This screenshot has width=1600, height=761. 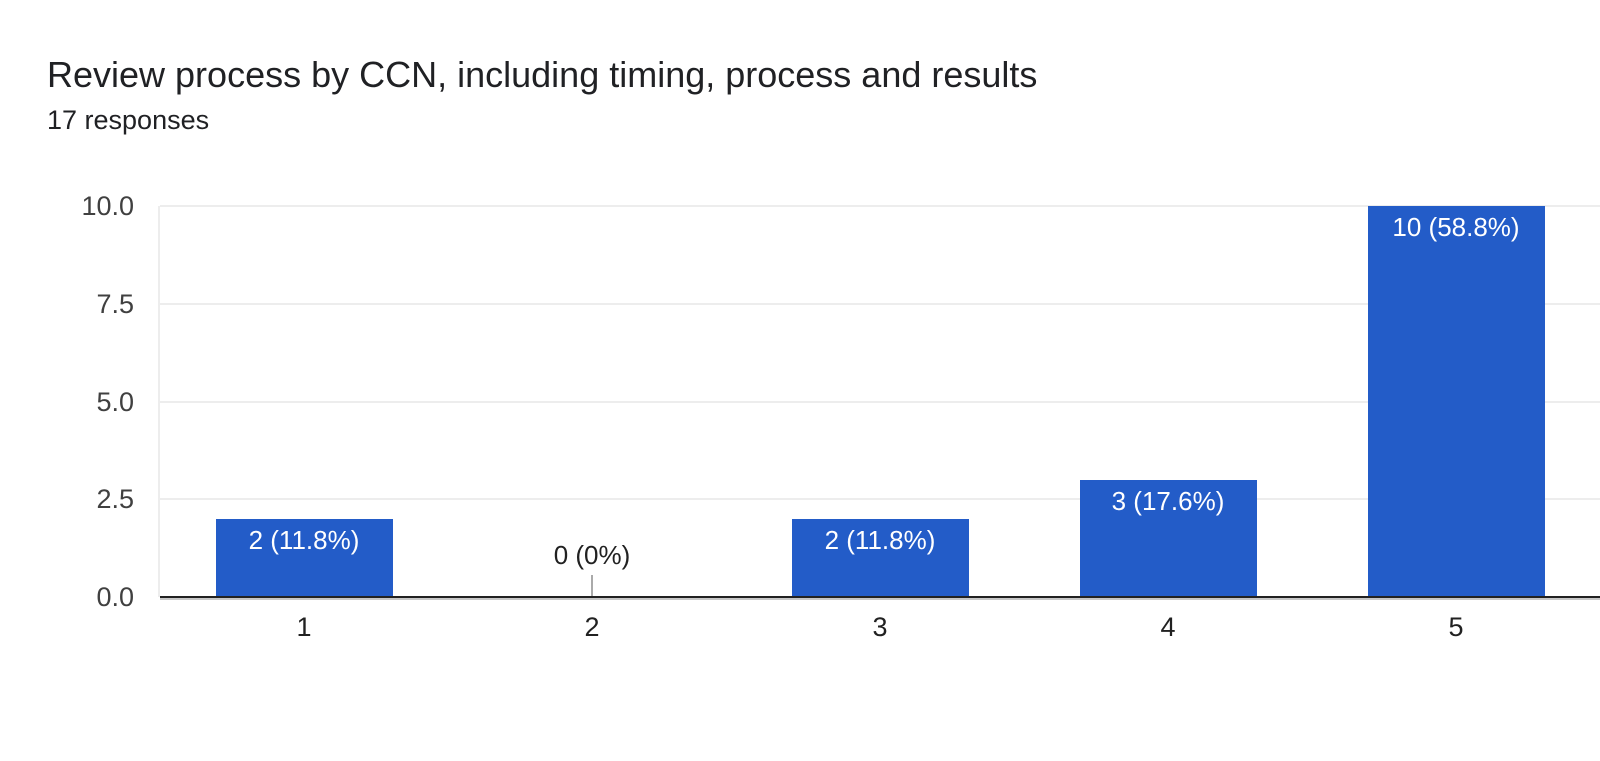 What do you see at coordinates (128, 120) in the screenshot?
I see `response-count: 17 responses` at bounding box center [128, 120].